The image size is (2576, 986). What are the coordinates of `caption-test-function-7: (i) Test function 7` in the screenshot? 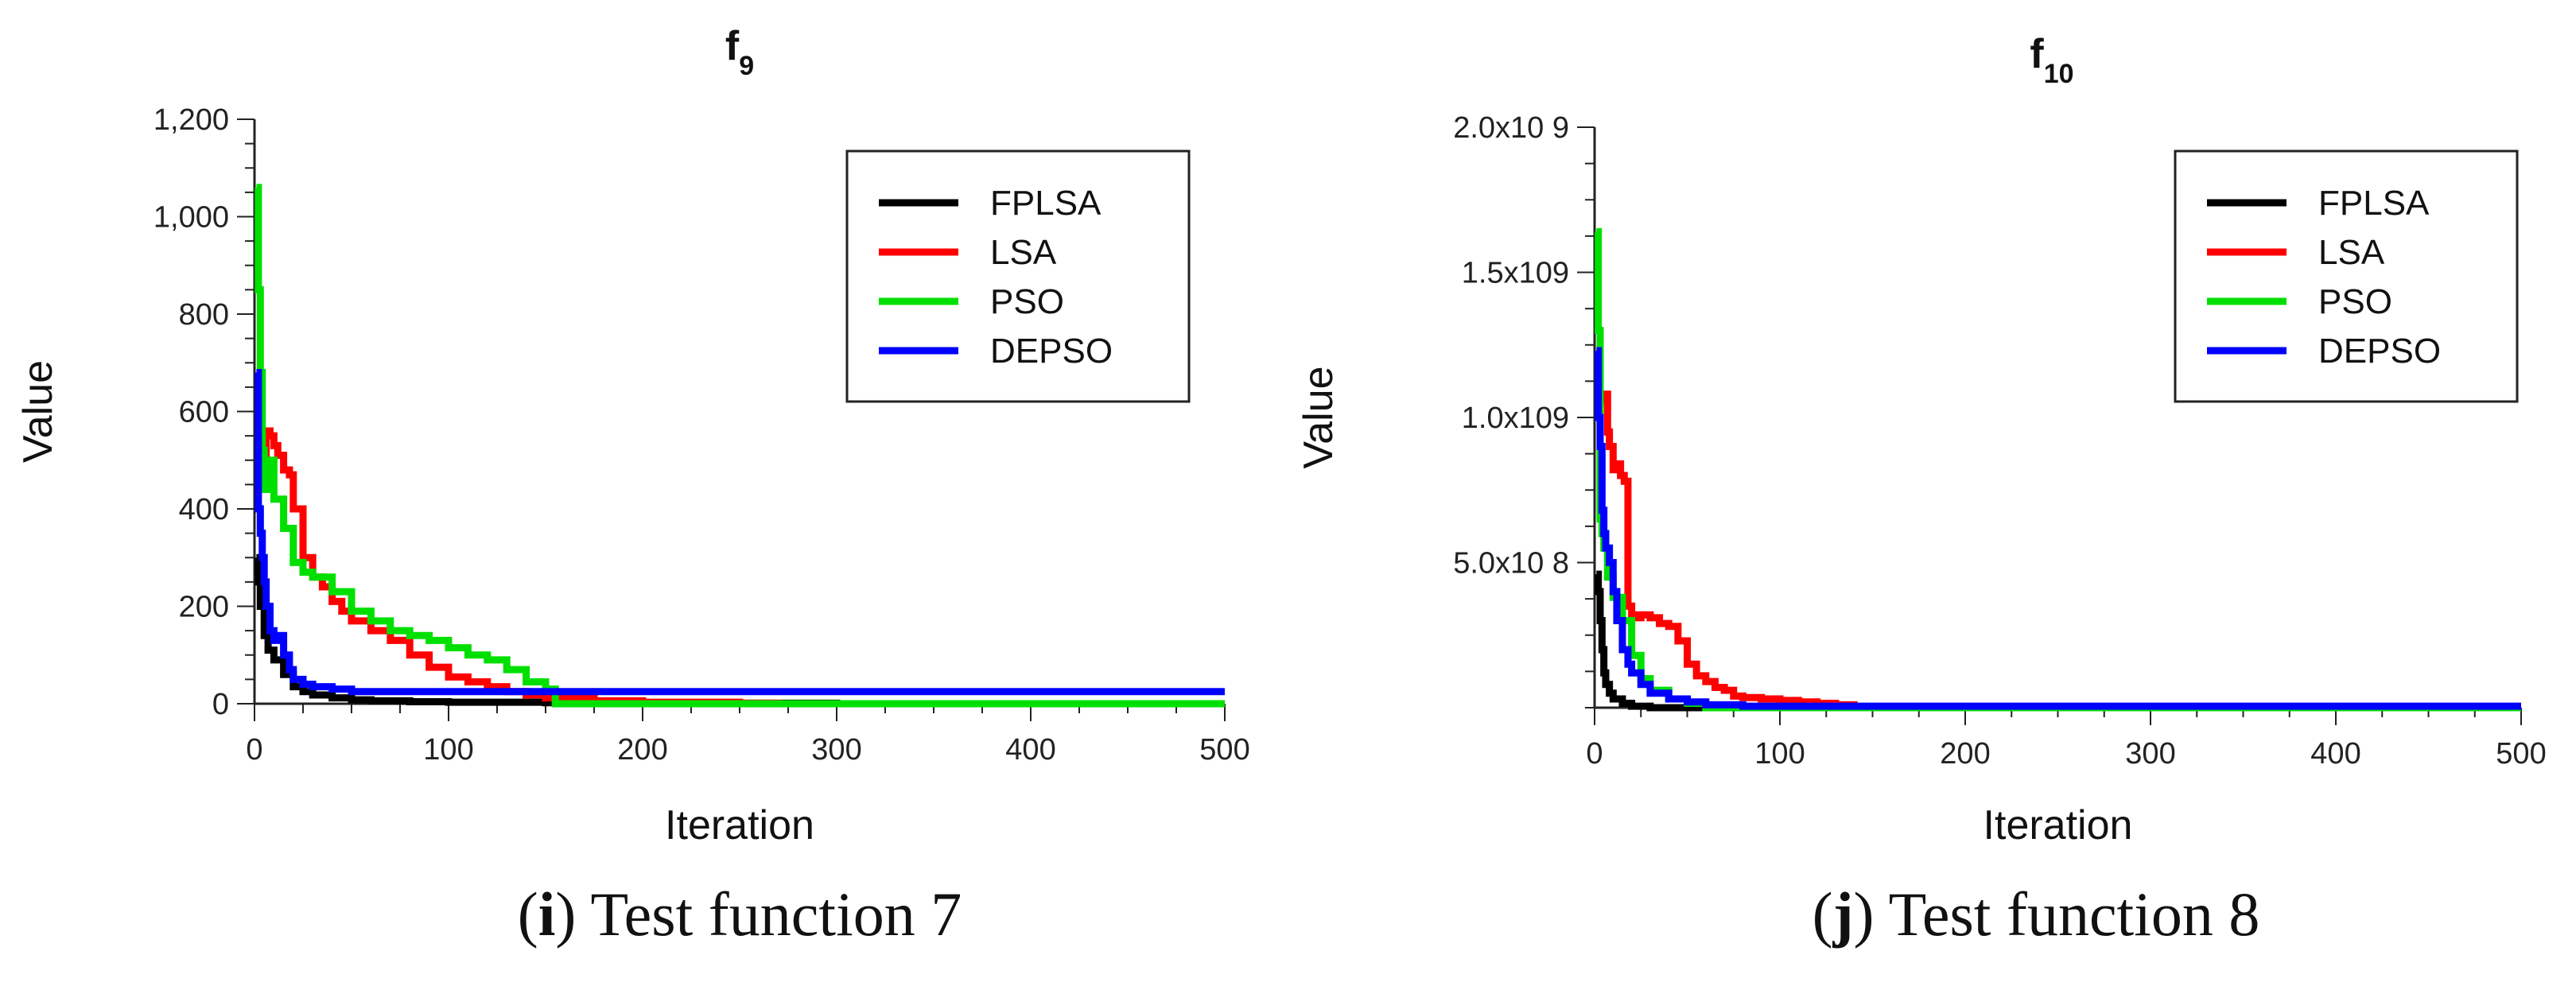 It's located at (739, 914).